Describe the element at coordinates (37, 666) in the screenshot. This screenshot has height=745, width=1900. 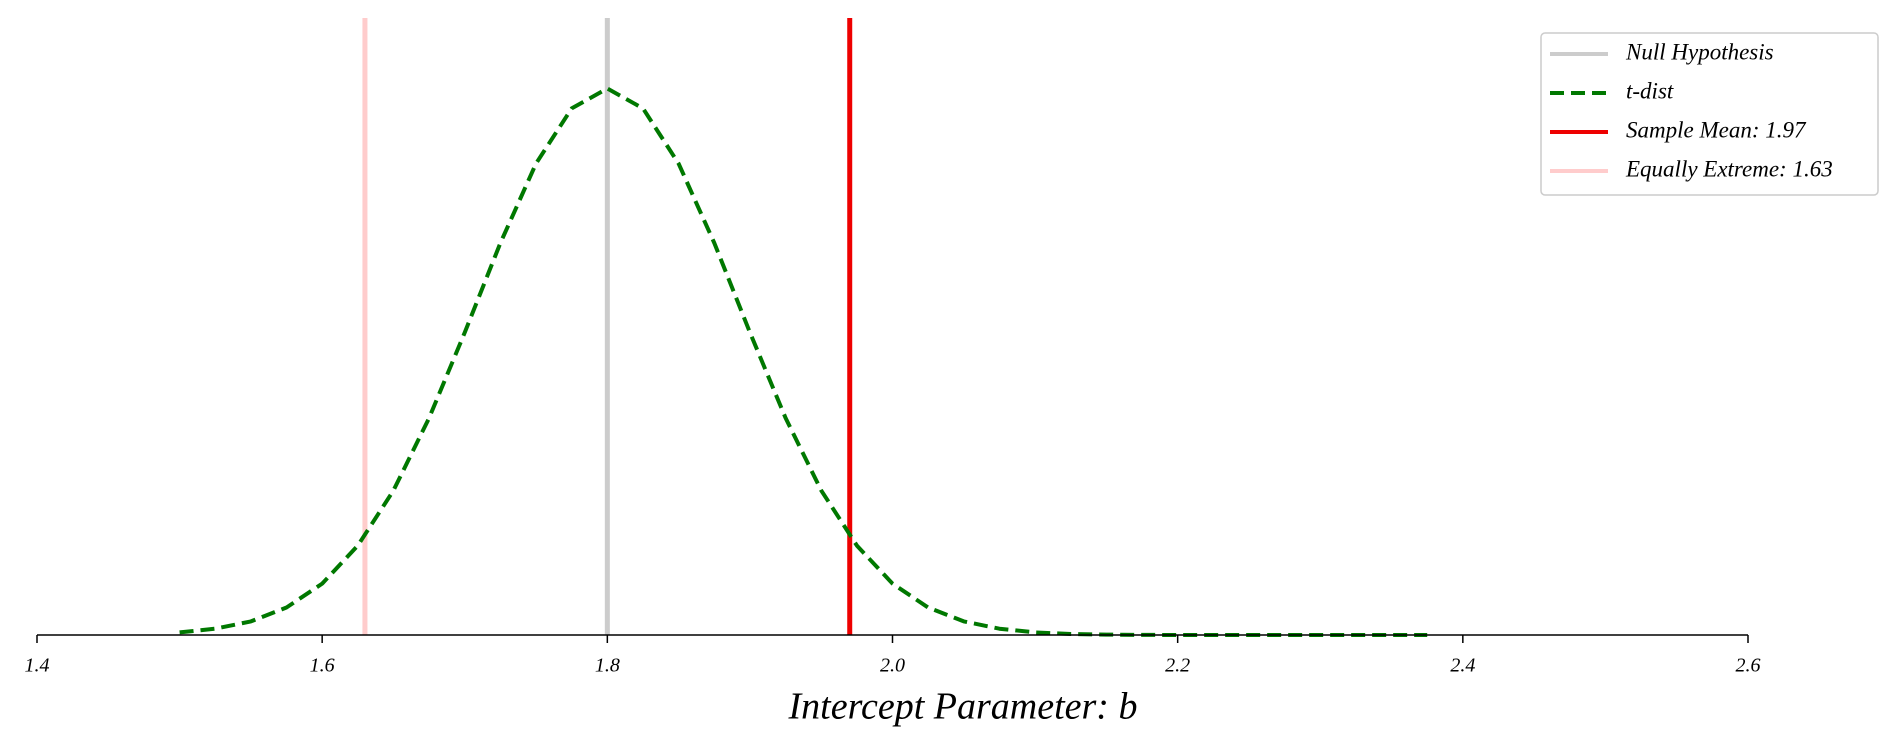
I see `x-tick-label: 1.4` at that location.